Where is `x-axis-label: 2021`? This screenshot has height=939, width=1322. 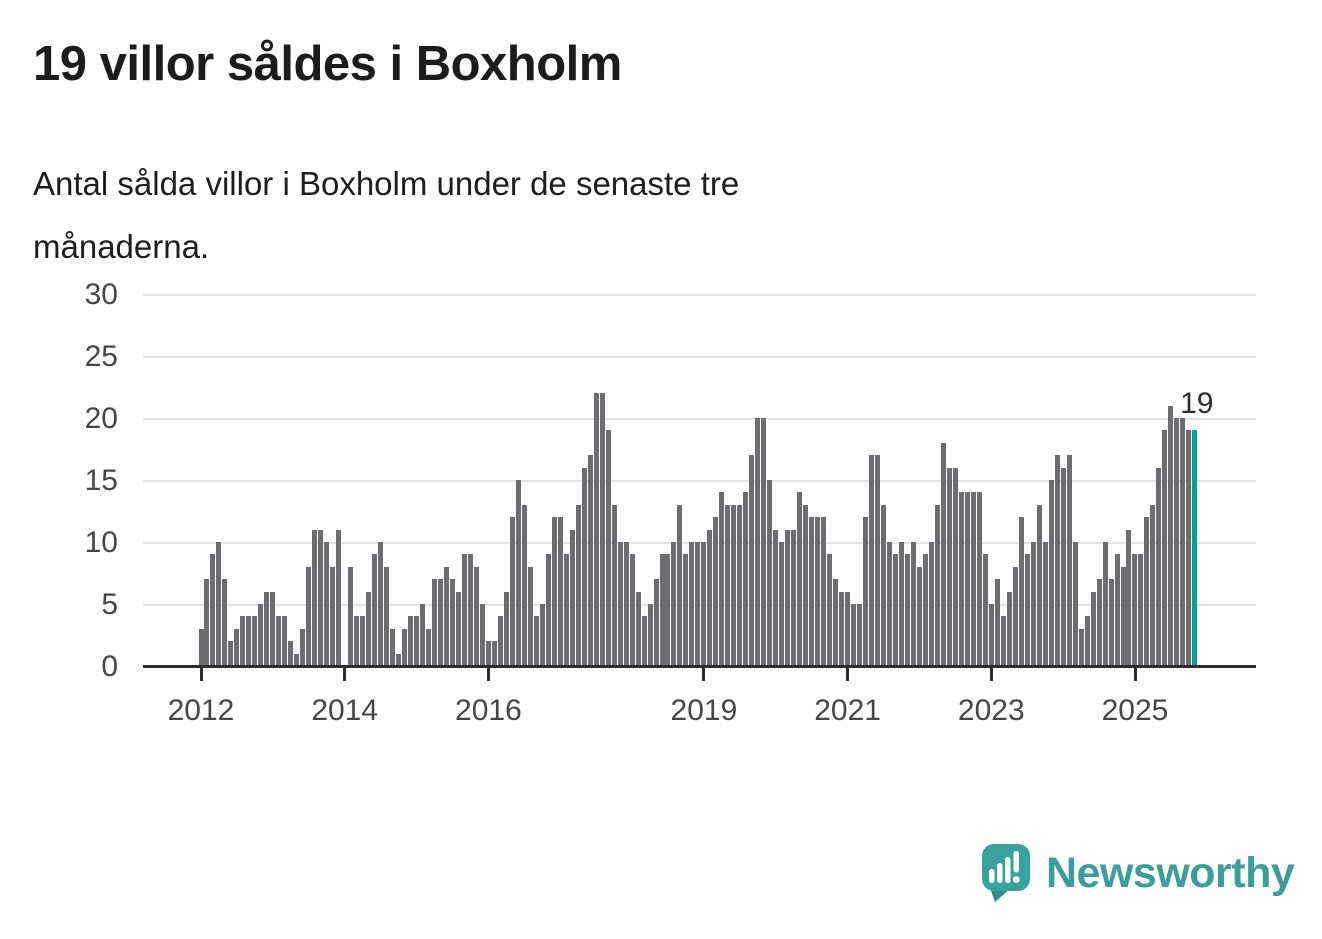 x-axis-label: 2021 is located at coordinates (847, 710).